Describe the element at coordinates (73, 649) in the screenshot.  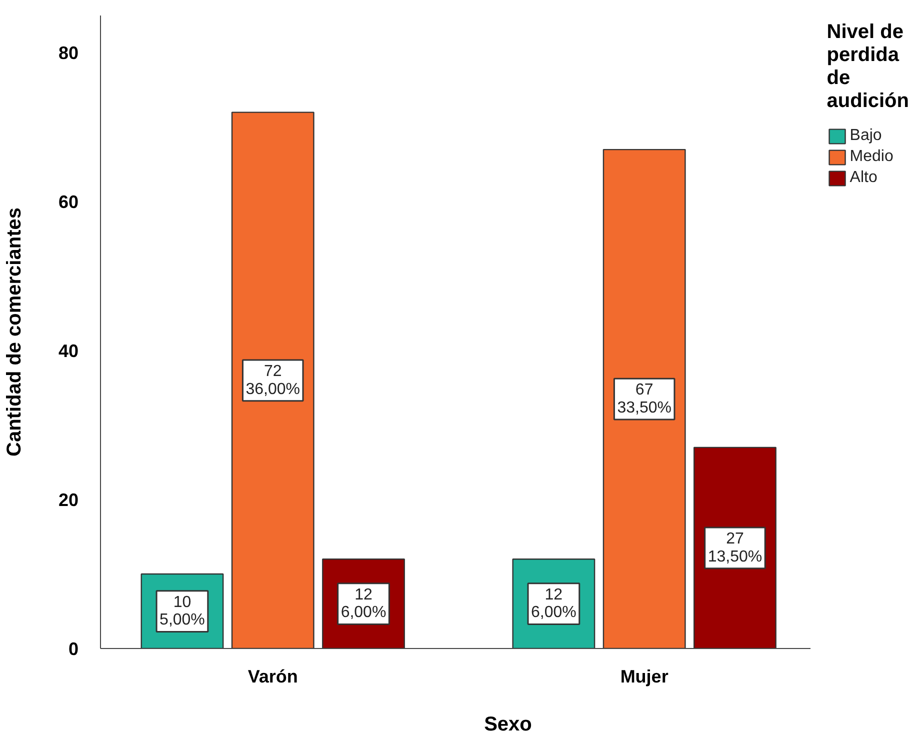
I see `y-tick-label: 0` at that location.